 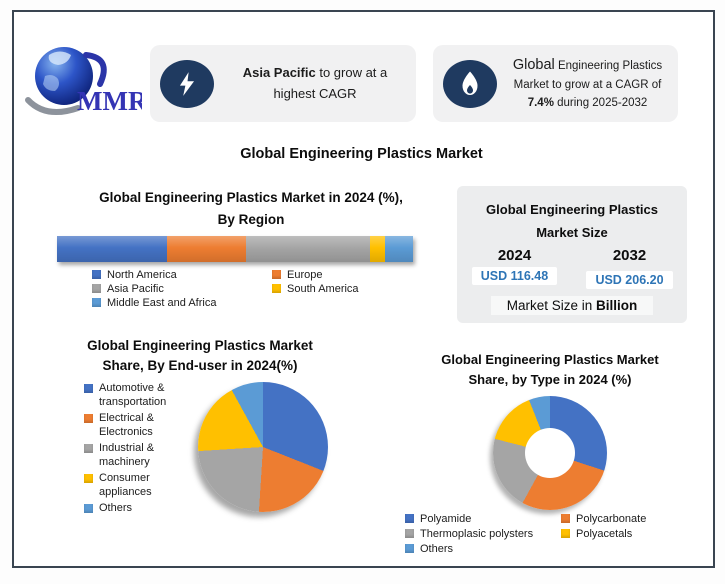 What do you see at coordinates (88, 448) in the screenshot?
I see `legend-swatch-industrial-machinery` at bounding box center [88, 448].